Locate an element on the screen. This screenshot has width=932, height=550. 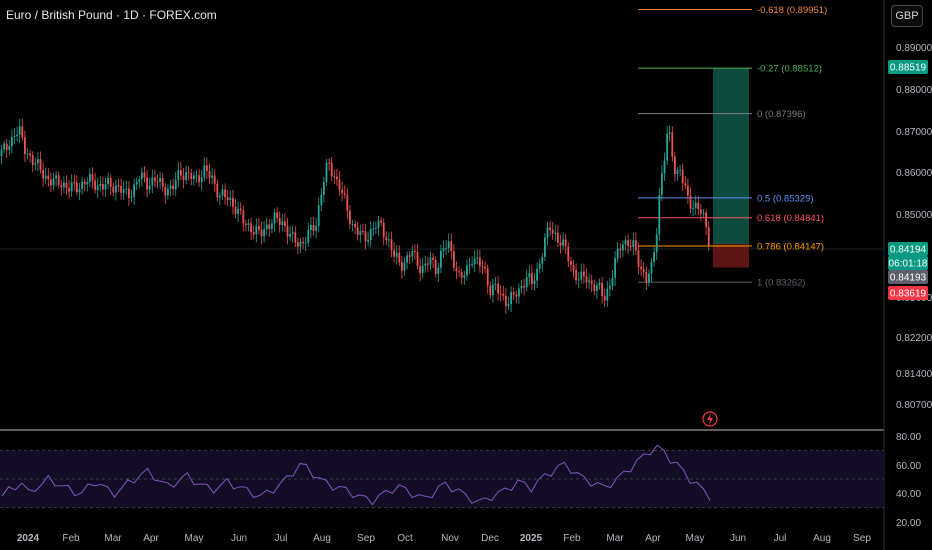
price-tick-label: 0.81400 is located at coordinates (914, 374).